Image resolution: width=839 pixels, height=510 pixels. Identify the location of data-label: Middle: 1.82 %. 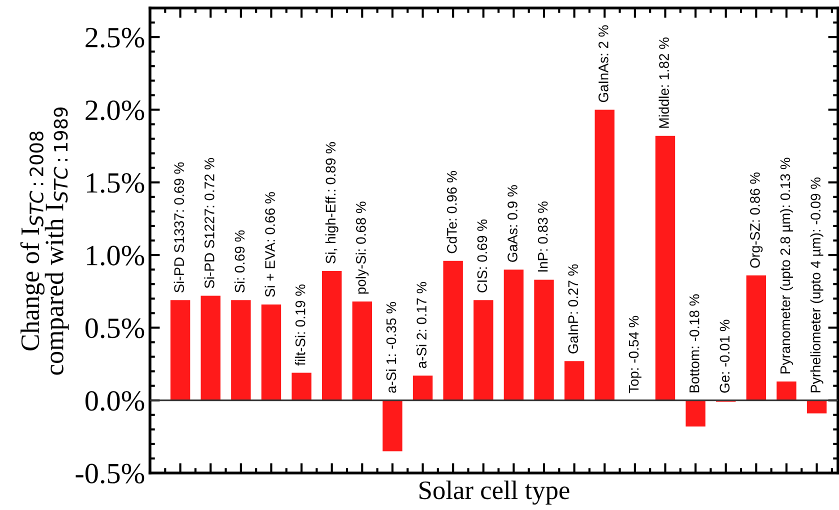
(663, 83).